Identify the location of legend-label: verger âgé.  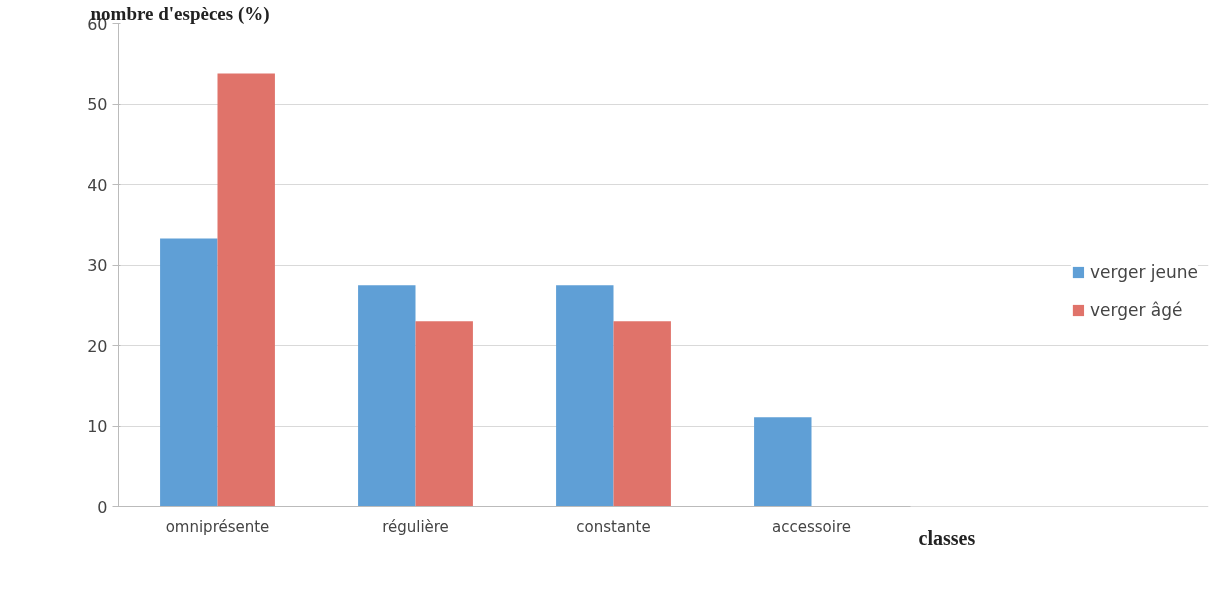
(1136, 309).